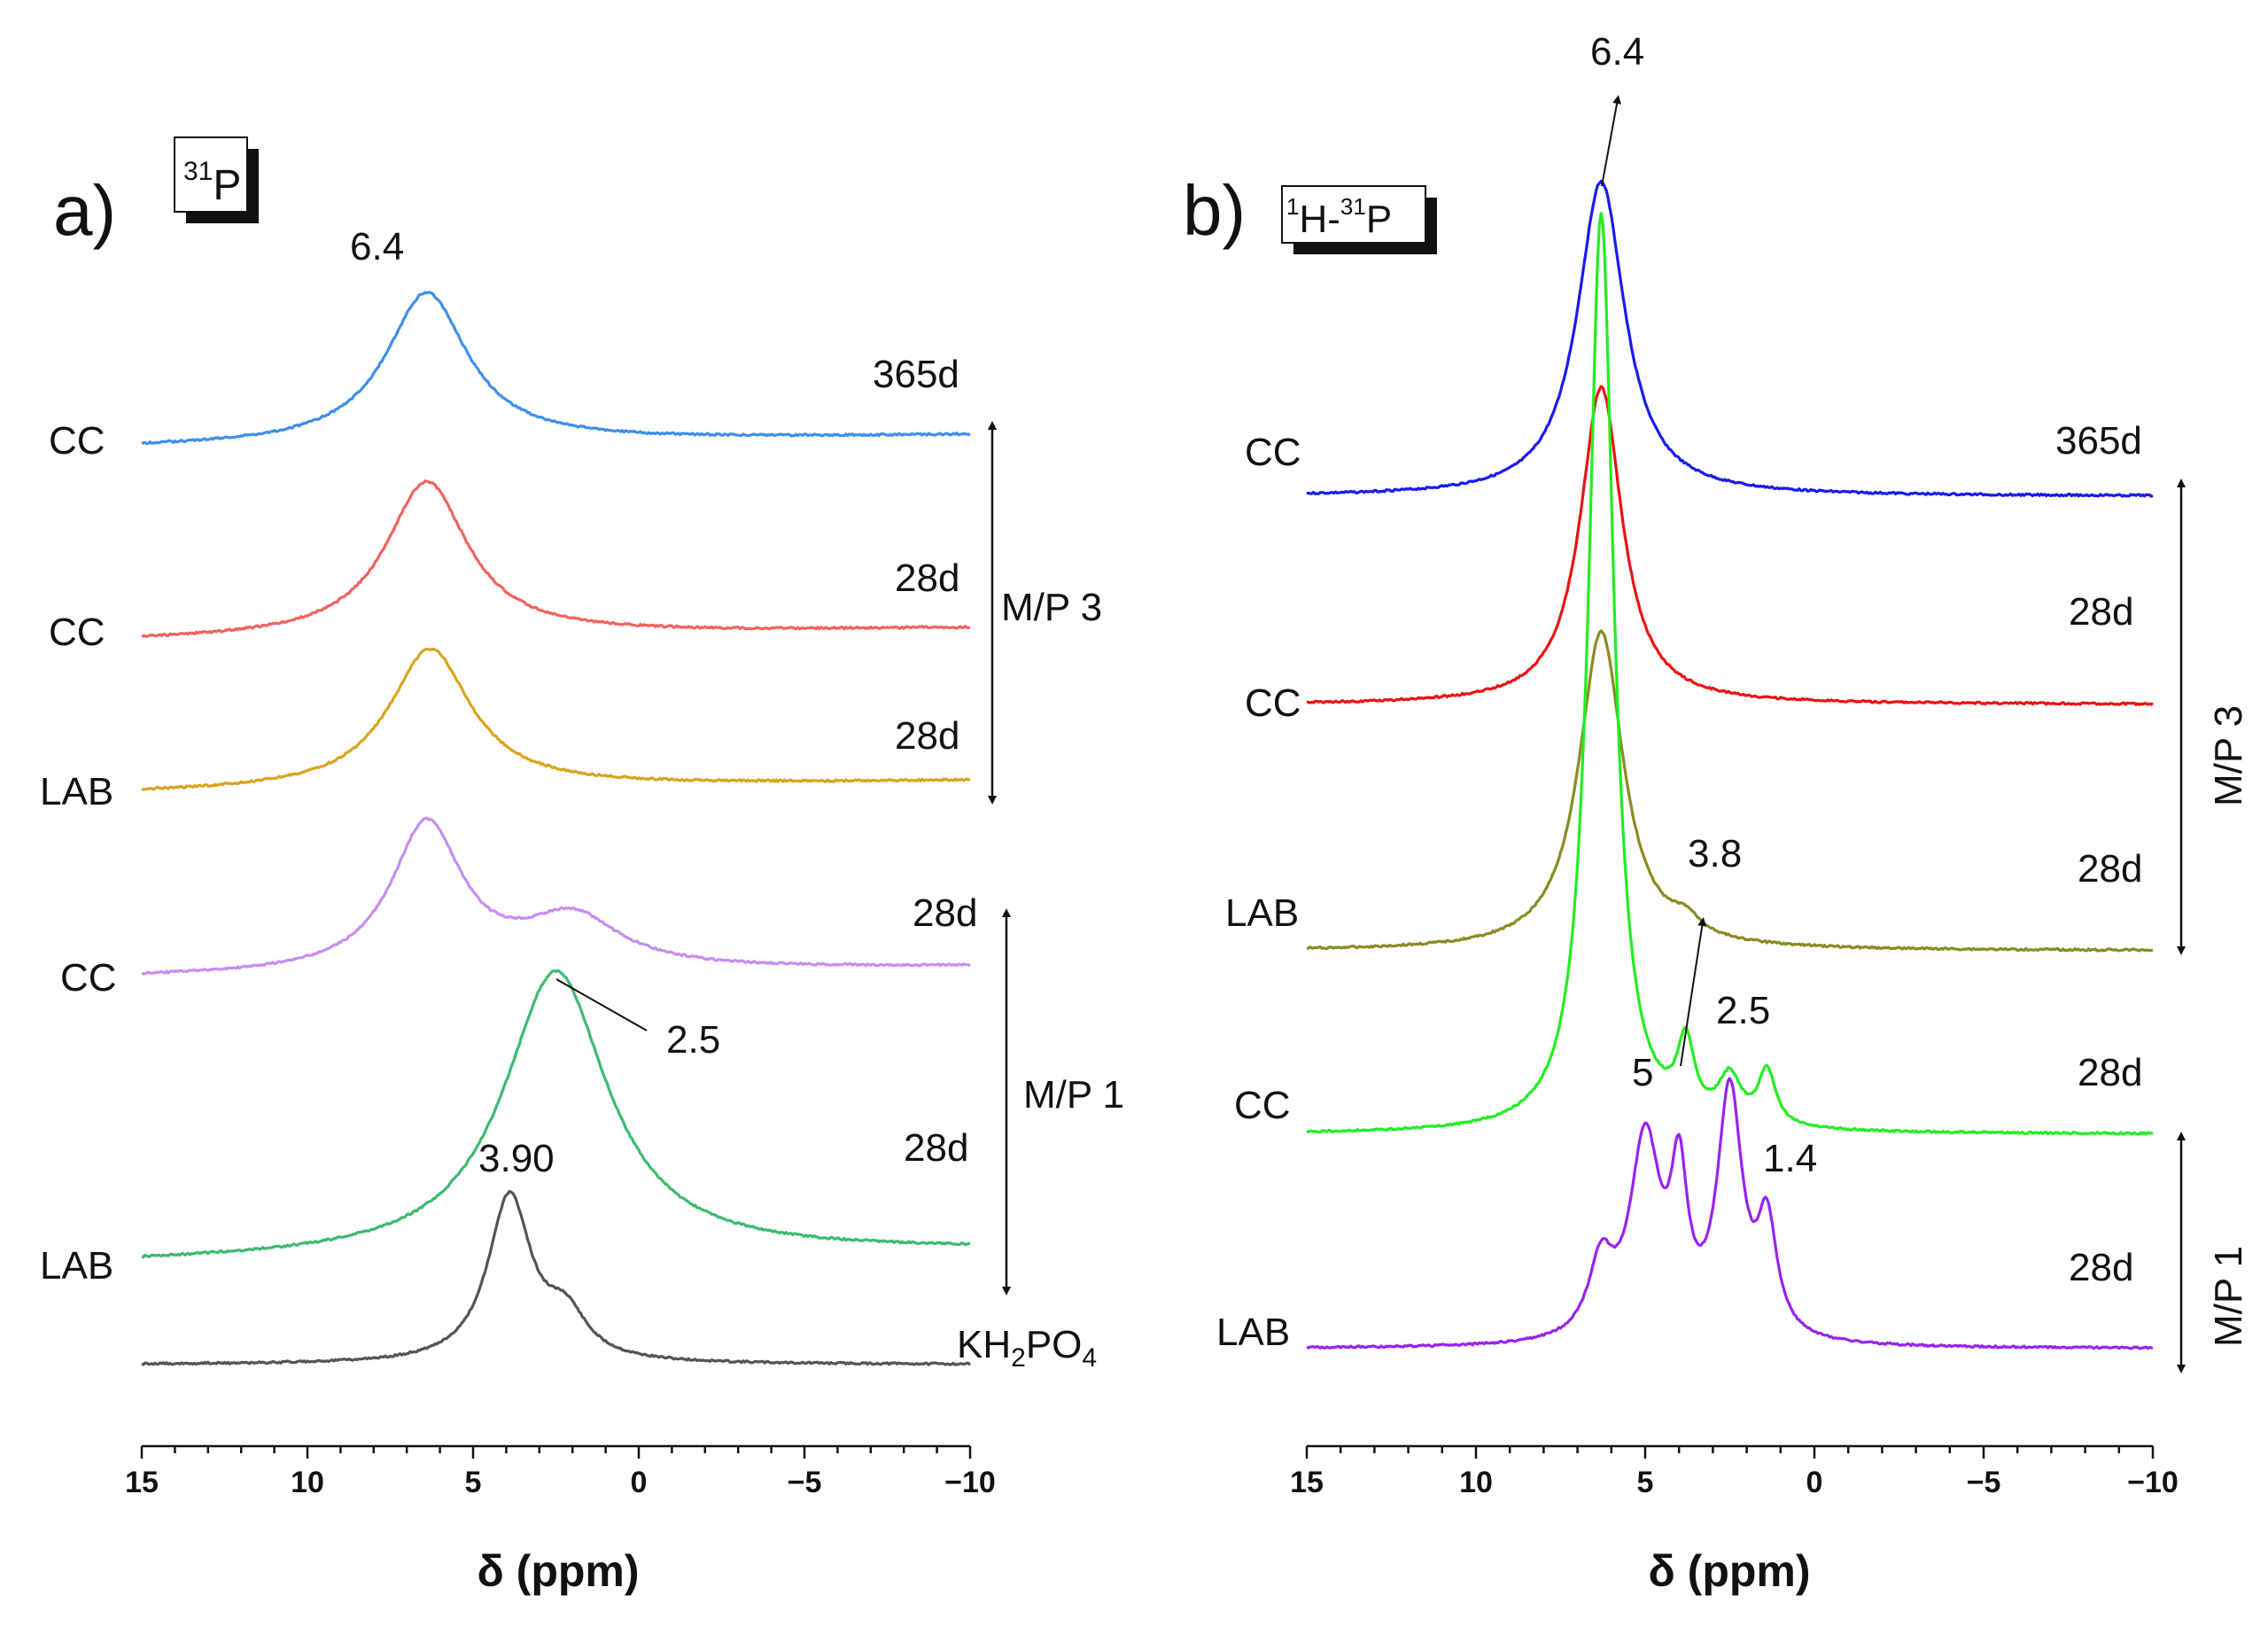 This screenshot has width=2268, height=1634. What do you see at coordinates (212, 183) in the screenshot?
I see `panel-a-nucleus-label: 31P` at bounding box center [212, 183].